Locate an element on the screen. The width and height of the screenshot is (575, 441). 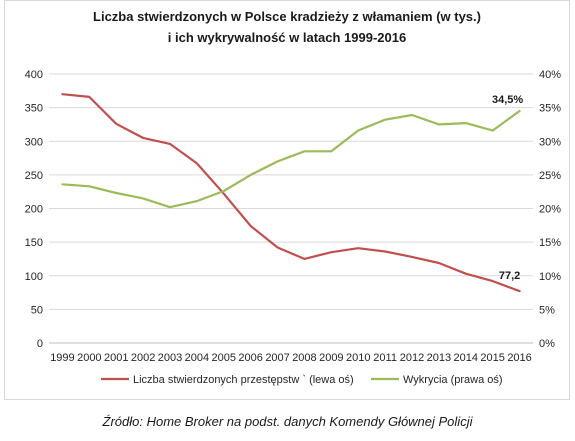
x-tick-label: 2004 is located at coordinates (197, 358).